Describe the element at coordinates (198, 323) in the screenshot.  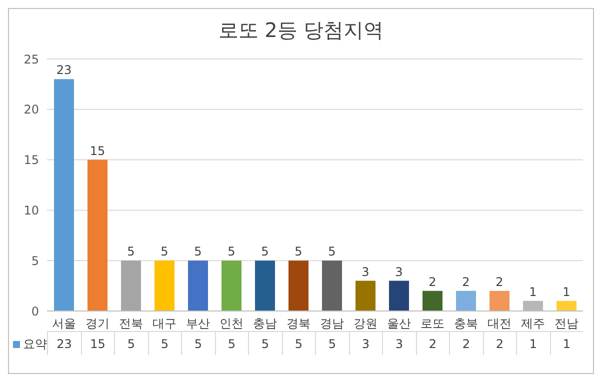
I see `x-tick-label: 부산` at that location.